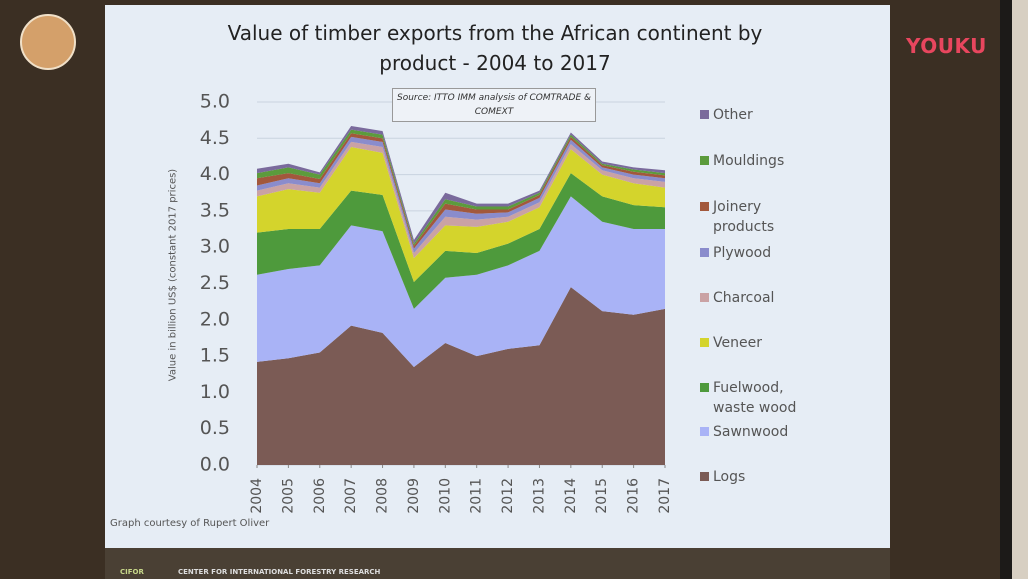 The height and width of the screenshot is (579, 1028). Describe the element at coordinates (729, 477) in the screenshot. I see `legend-label: Logs` at that location.